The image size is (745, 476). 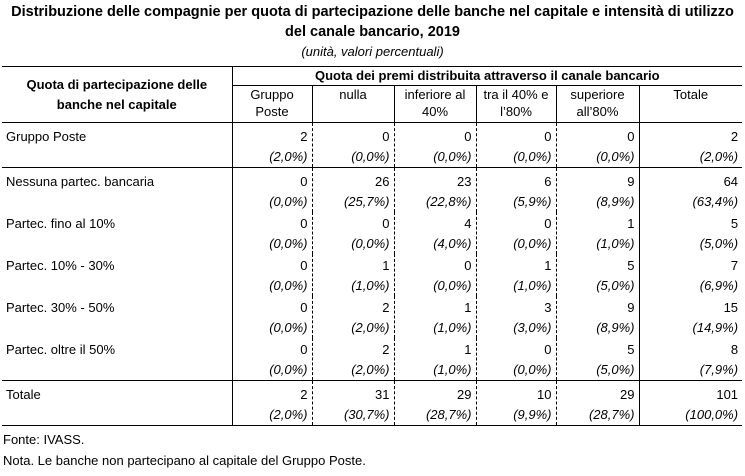 I want to click on table-cell: 6 (5,9%), so click(x=515, y=189).